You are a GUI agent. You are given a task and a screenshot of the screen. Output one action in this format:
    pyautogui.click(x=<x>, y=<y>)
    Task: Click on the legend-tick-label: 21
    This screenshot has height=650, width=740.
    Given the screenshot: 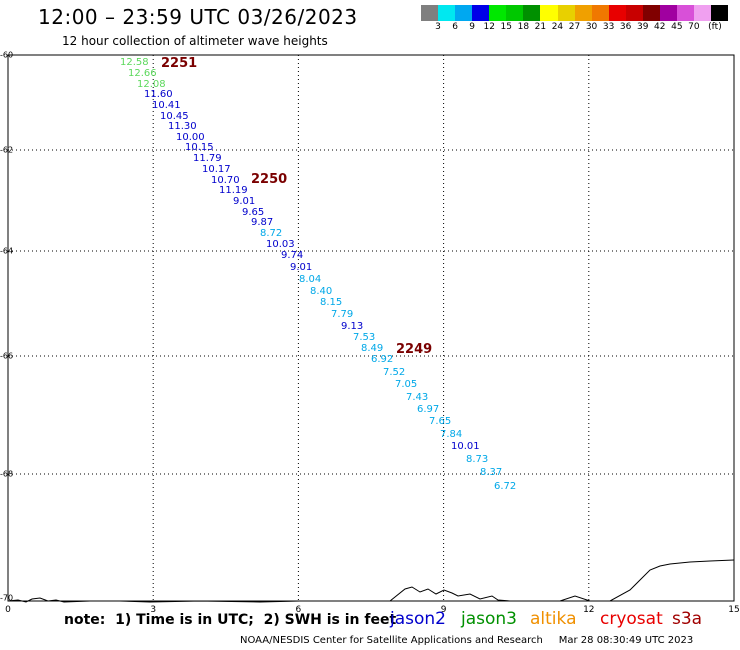 What is the action you would take?
    pyautogui.click(x=540, y=27)
    